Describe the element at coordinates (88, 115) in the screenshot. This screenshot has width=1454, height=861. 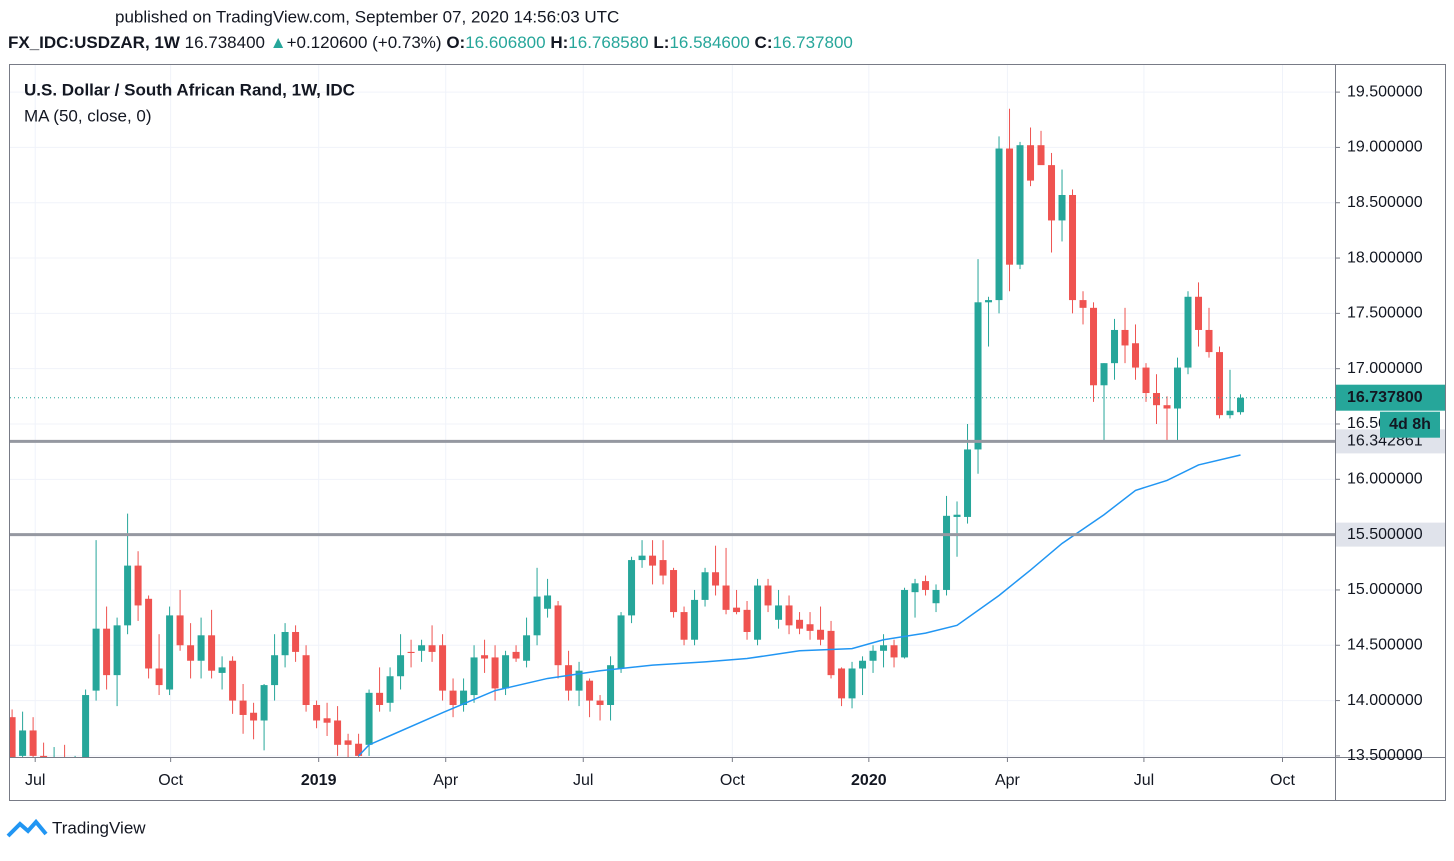
I see `ma-legend: MA (50, close, 0)` at that location.